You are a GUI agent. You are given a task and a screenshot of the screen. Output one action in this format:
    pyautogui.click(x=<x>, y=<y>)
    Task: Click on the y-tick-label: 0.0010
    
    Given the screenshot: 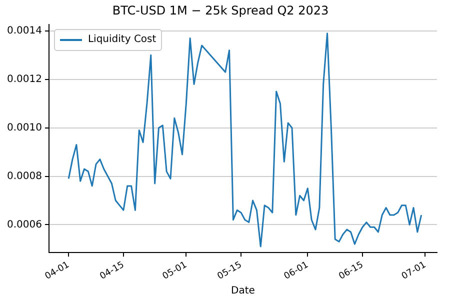 What is the action you would take?
    pyautogui.click(x=24, y=128)
    